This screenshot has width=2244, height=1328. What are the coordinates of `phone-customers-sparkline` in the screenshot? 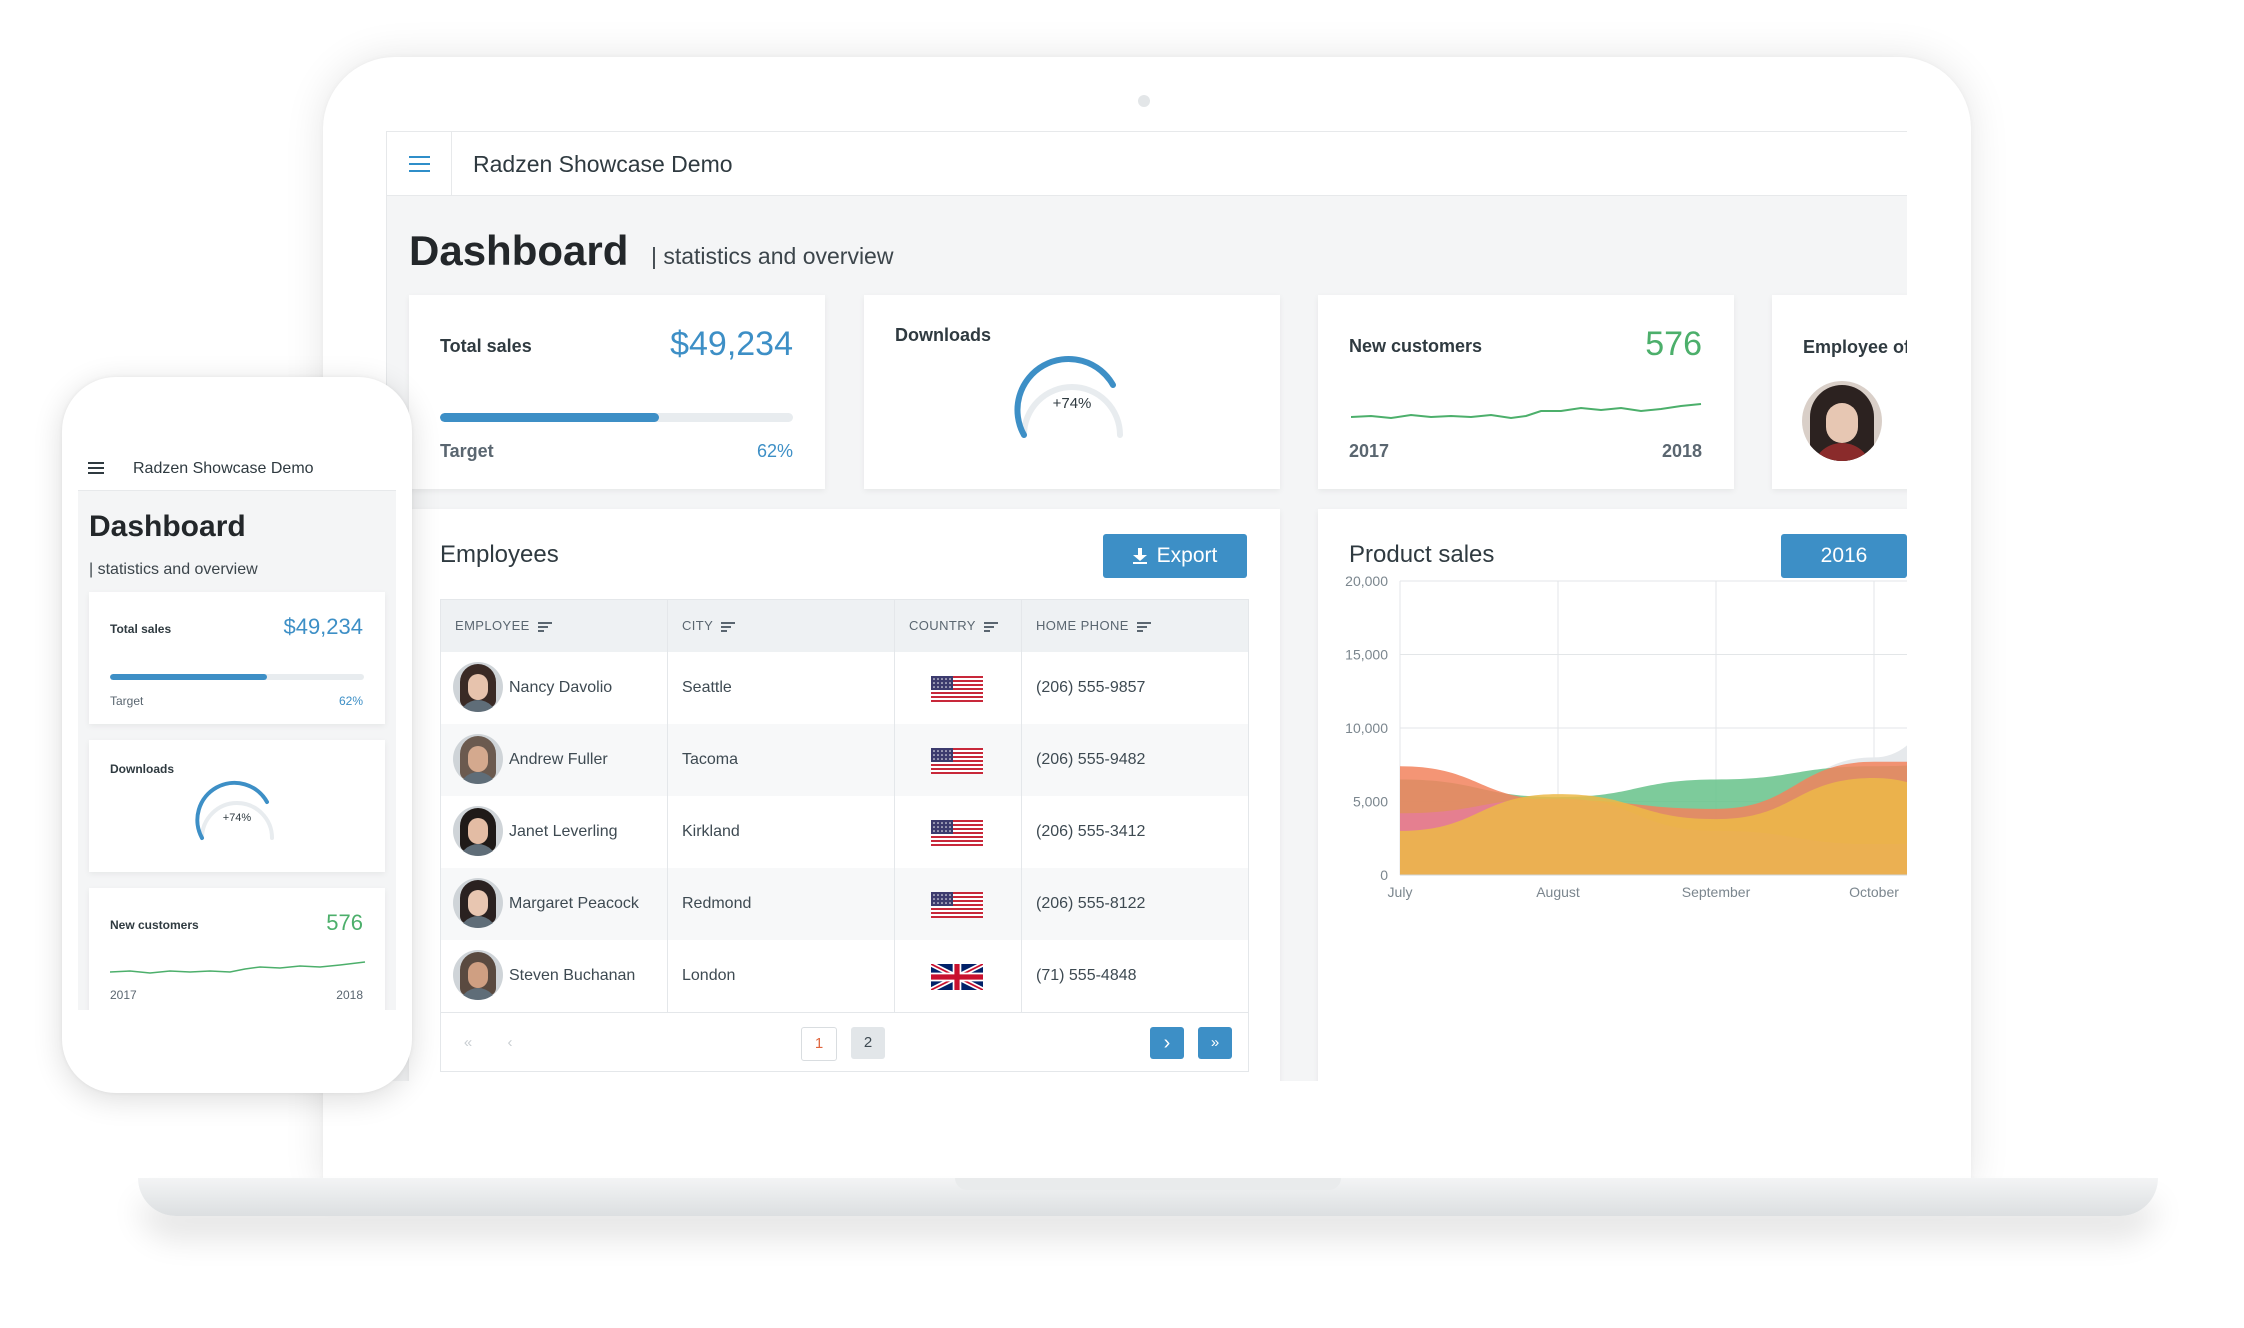 It's located at (238, 967).